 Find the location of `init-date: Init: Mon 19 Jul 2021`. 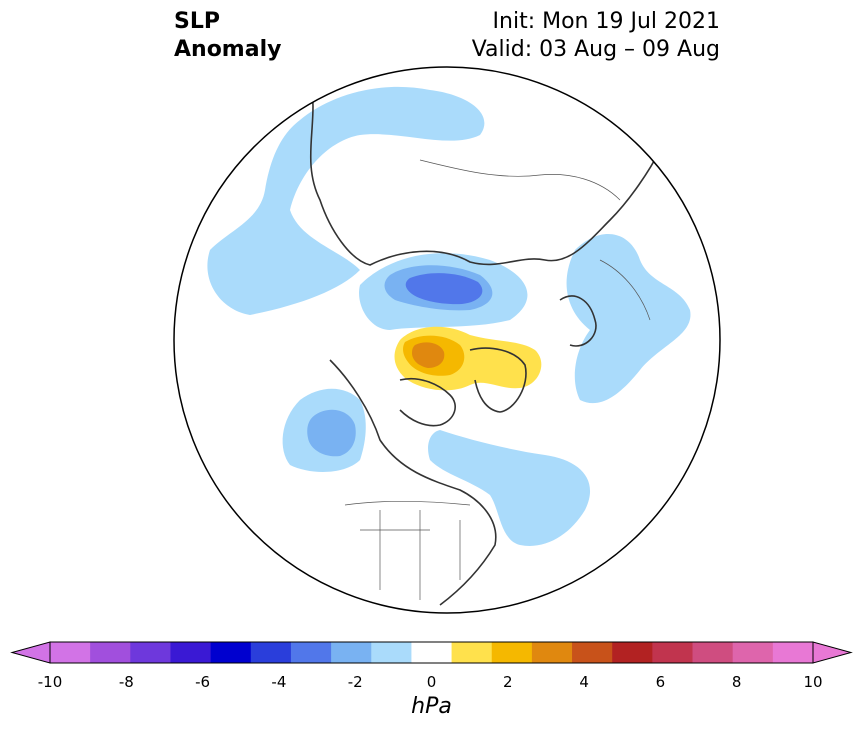

init-date: Init: Mon 19 Jul 2021 is located at coordinates (606, 21).